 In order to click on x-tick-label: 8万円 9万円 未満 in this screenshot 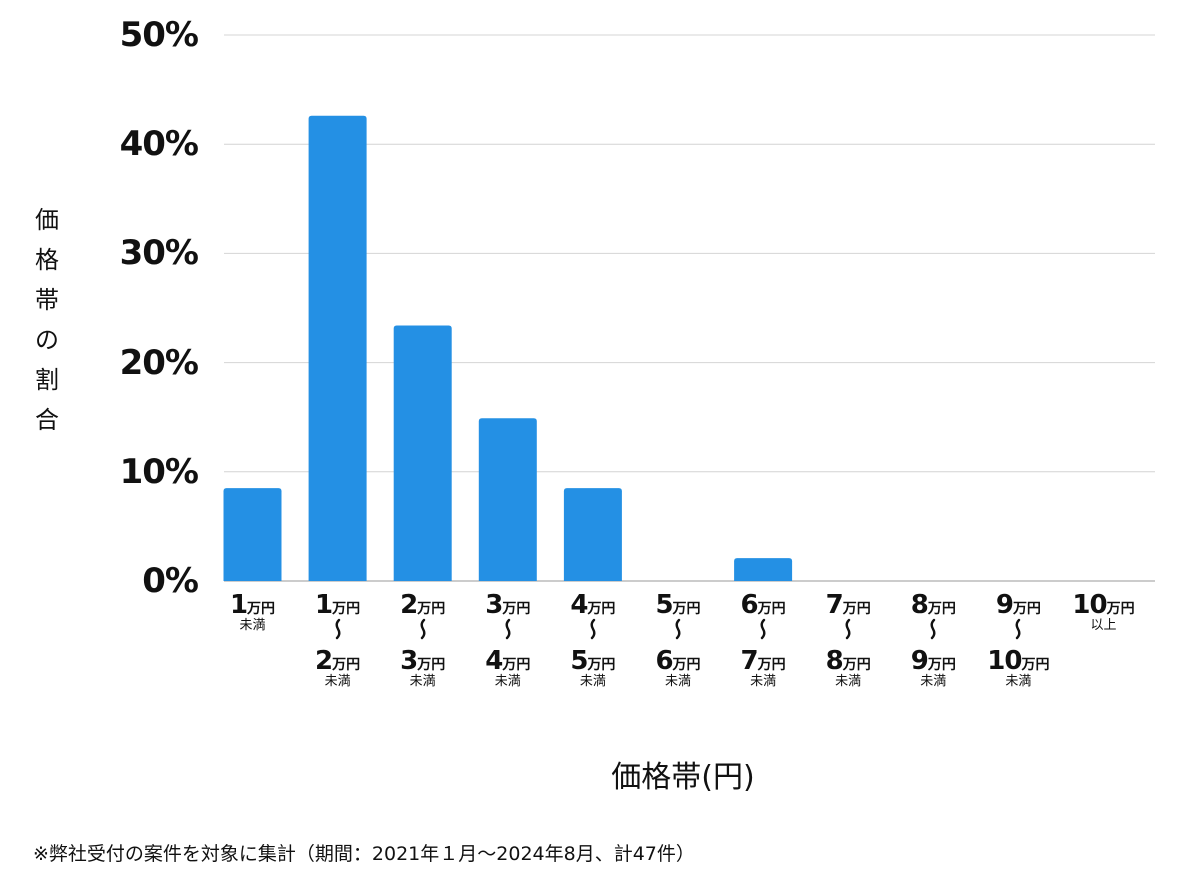, I will do `click(933, 640)`.